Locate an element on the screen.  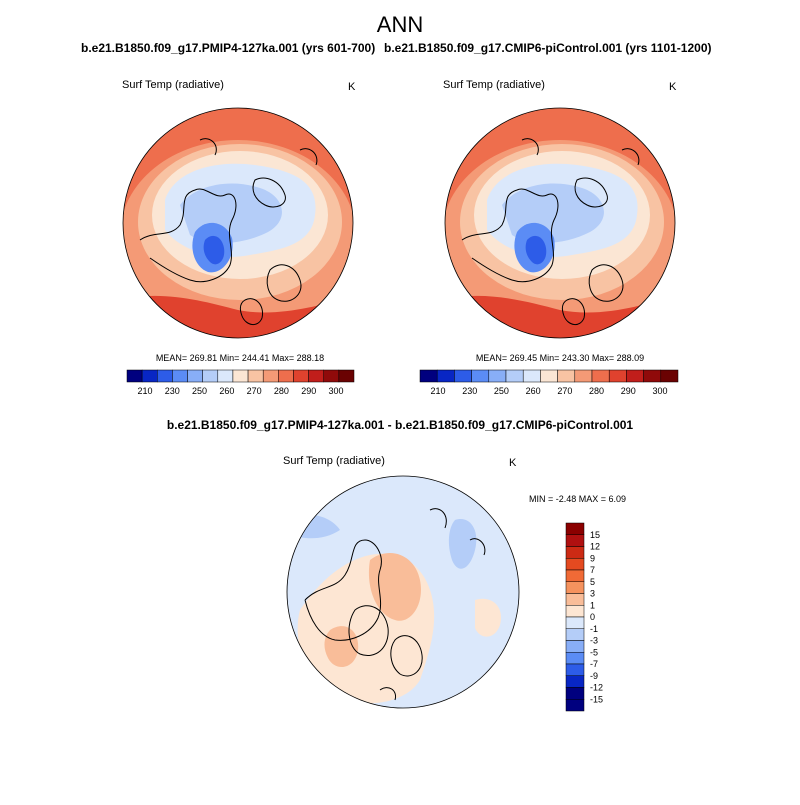
panel-2-colorbar-tick-label: 260 is located at coordinates (533, 391).